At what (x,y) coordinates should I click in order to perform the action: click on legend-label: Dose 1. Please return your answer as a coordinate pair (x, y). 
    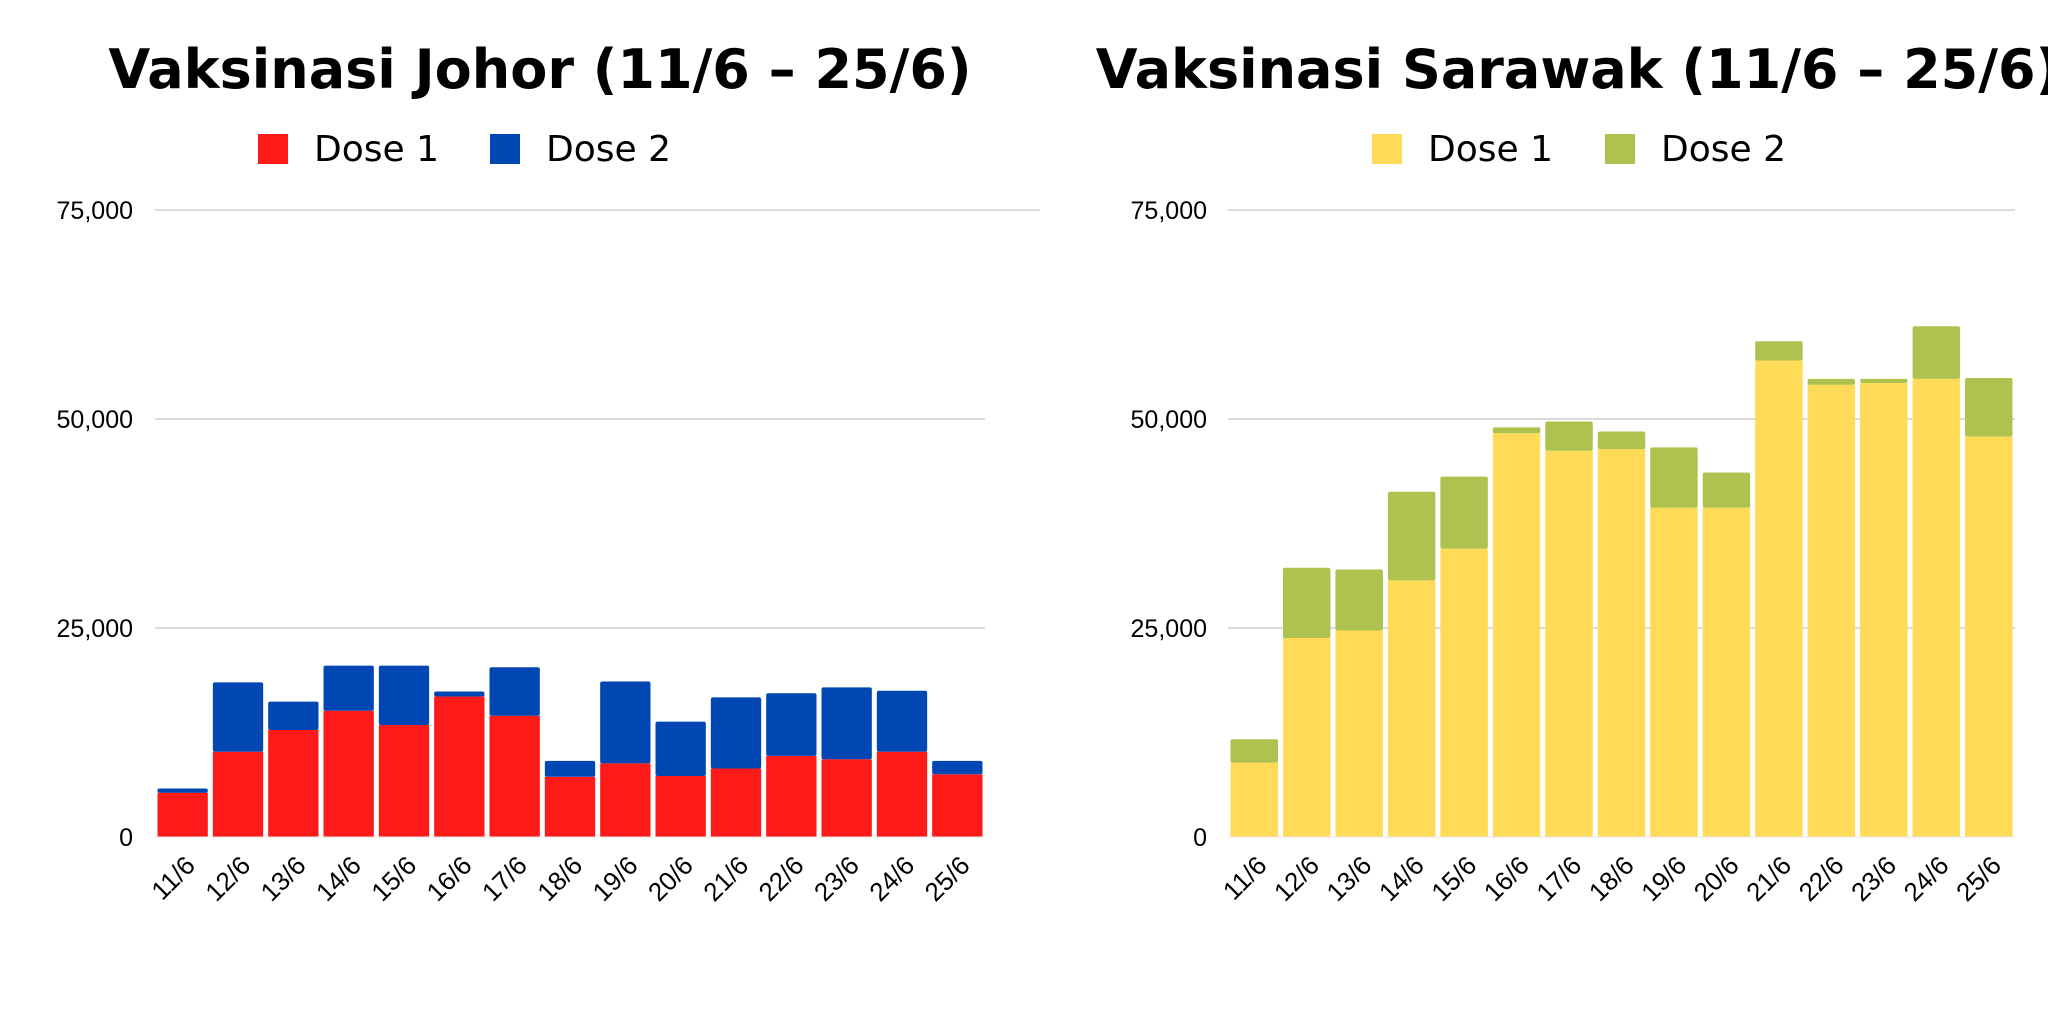
    Looking at the image, I should click on (1490, 149).